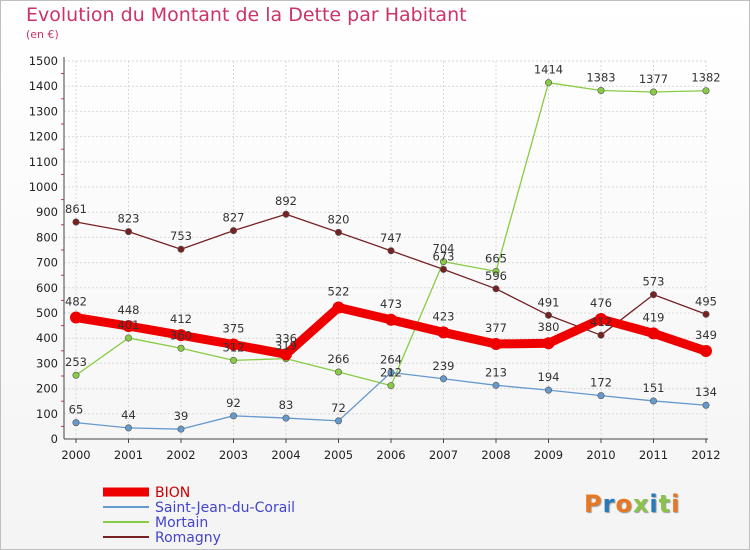 The width and height of the screenshot is (750, 550). What do you see at coordinates (444, 366) in the screenshot?
I see `data-label-saint-jean-du-corail: 239` at bounding box center [444, 366].